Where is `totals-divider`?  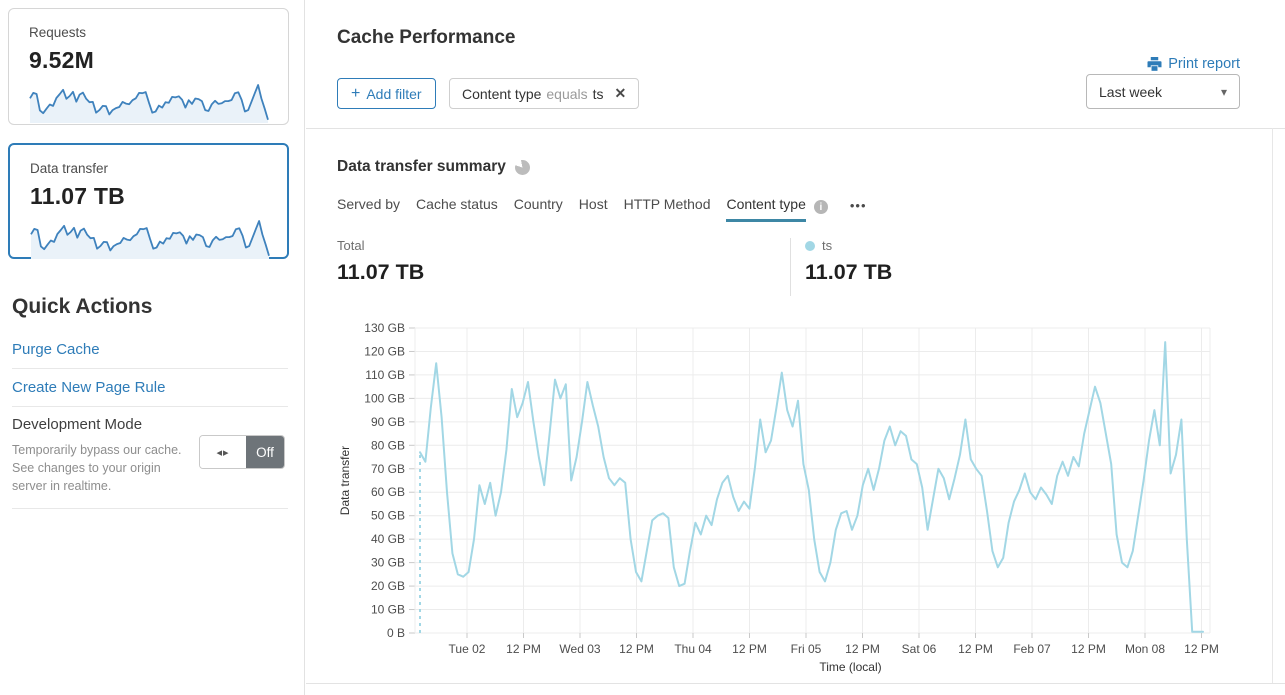
totals-divider is located at coordinates (790, 267).